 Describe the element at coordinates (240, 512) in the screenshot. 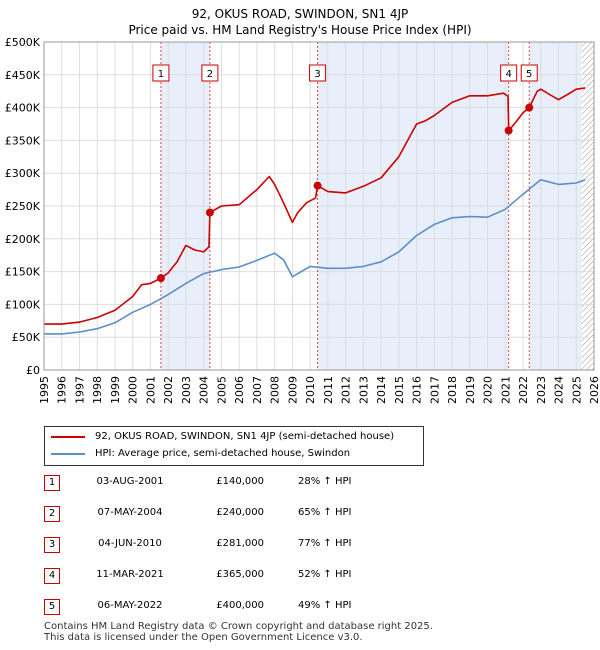

I see `sale-price: £240,000` at that location.